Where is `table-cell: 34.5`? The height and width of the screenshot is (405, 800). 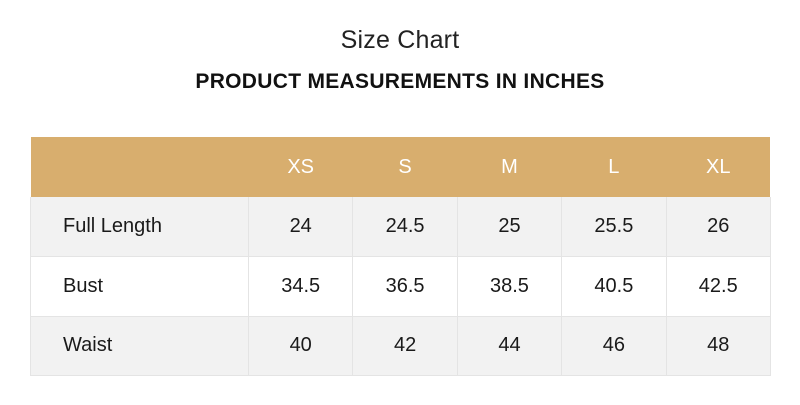 table-cell: 34.5 is located at coordinates (300, 286).